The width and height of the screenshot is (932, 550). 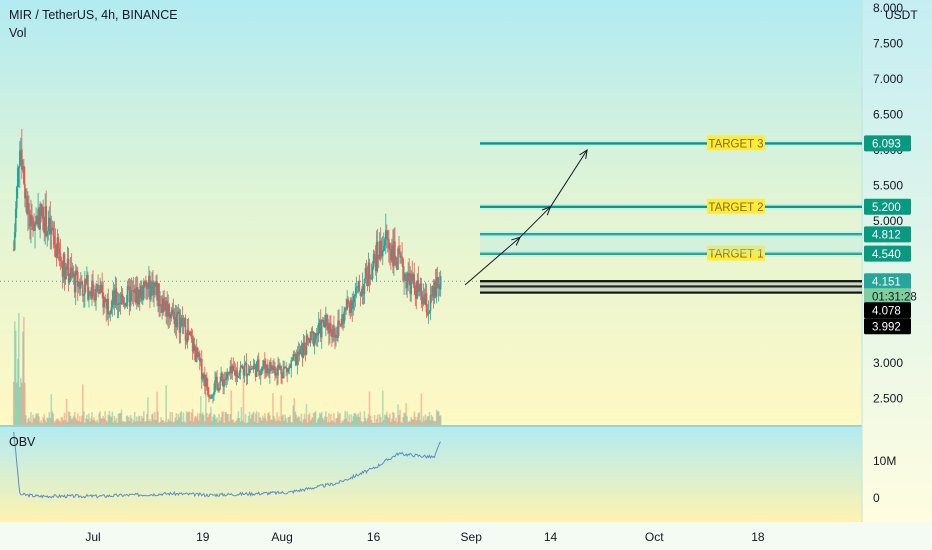 I want to click on obv-indicator: 10M 0, so click(x=454, y=468).